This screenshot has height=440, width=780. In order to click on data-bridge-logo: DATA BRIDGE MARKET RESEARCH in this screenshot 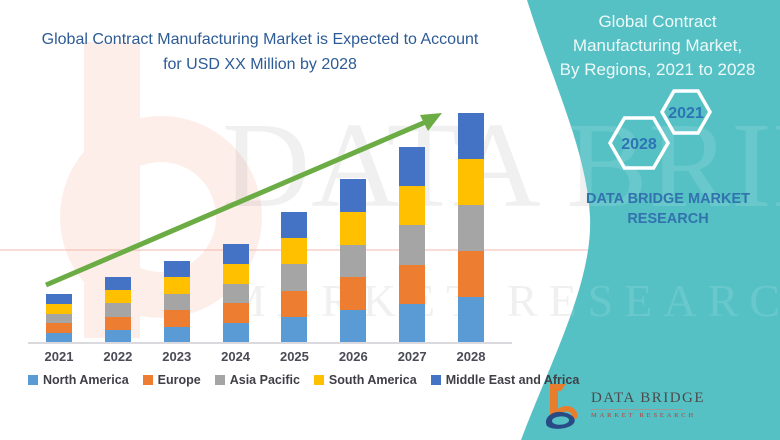, I will do `click(624, 406)`.